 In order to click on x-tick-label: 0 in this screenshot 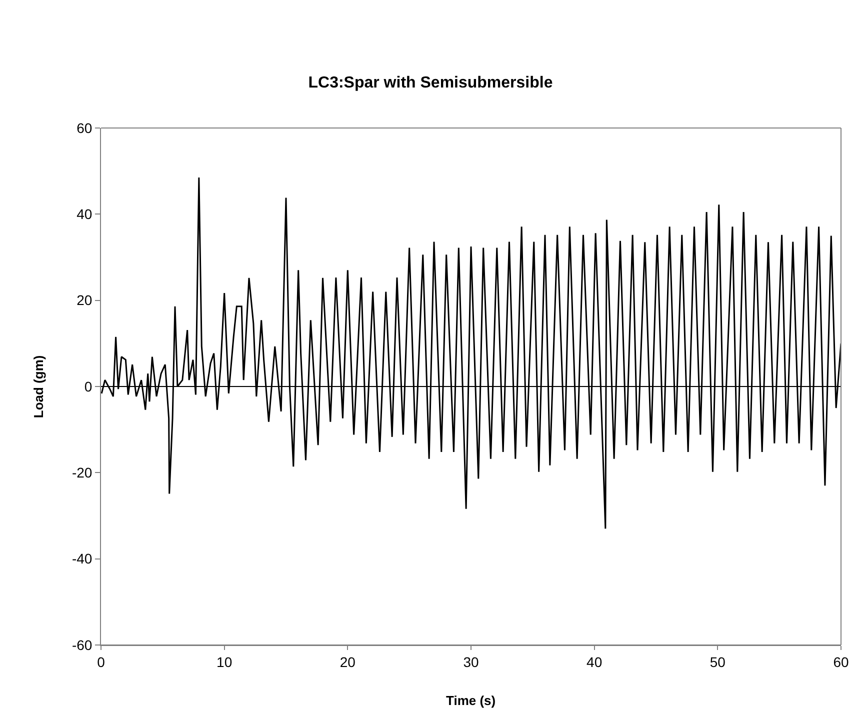, I will do `click(101, 662)`.